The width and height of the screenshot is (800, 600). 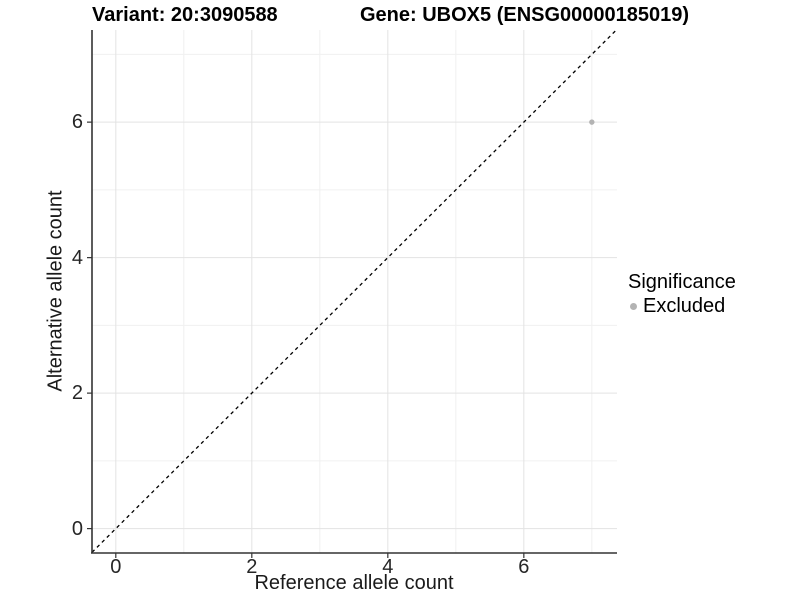 I want to click on legend-item-excluded: Excluded, so click(x=682, y=306).